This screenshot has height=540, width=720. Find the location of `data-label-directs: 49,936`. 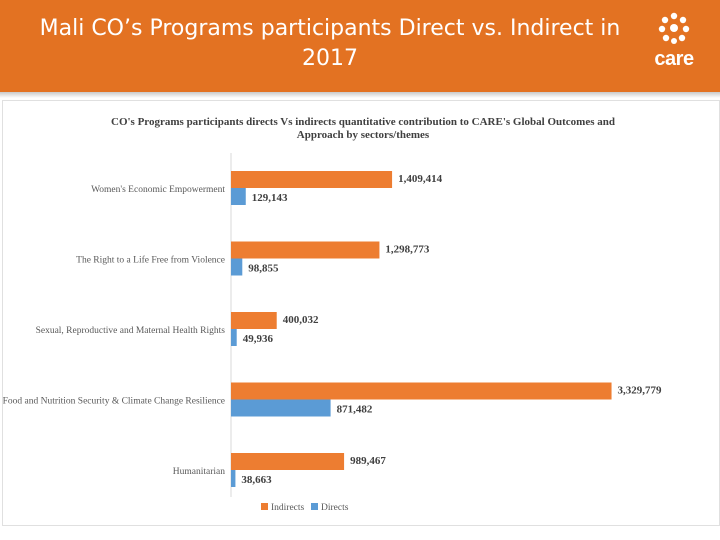

data-label-directs: 49,936 is located at coordinates (258, 339).